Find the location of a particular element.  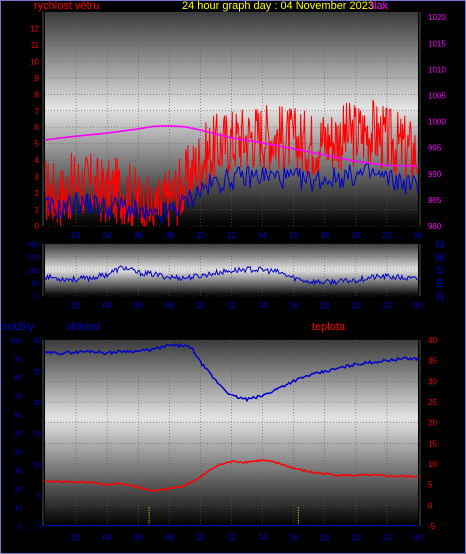

humidity-axis-tick-label: 80 is located at coordinates (18, 378).